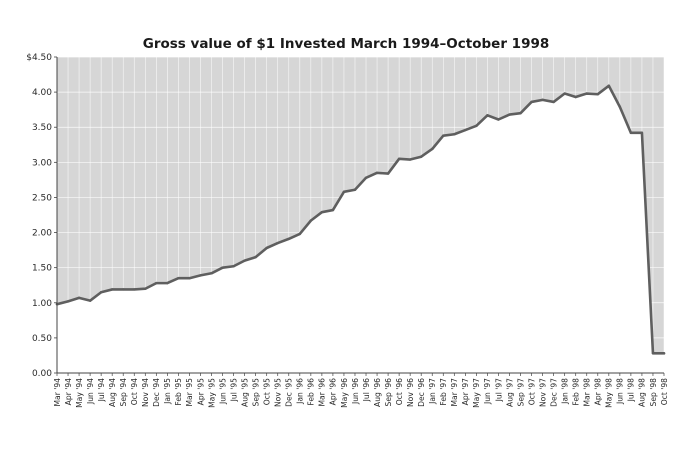 The width and height of the screenshot is (692, 460). Describe the element at coordinates (42, 128) in the screenshot. I see `y-tick-label: 3.50` at that location.